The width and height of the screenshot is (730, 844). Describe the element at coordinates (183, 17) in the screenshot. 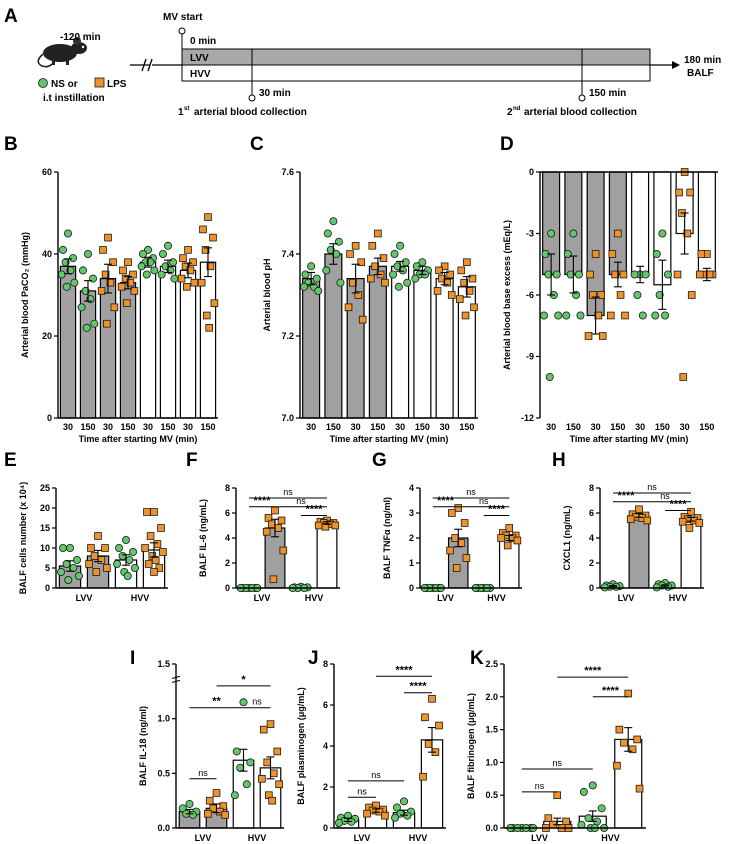

I see `mv-start-label: MV start` at that location.